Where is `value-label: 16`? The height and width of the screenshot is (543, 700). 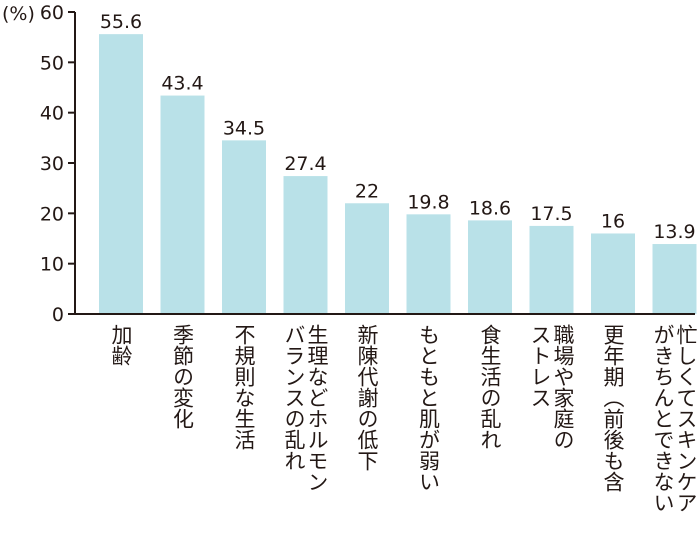 value-label: 16 is located at coordinates (613, 221).